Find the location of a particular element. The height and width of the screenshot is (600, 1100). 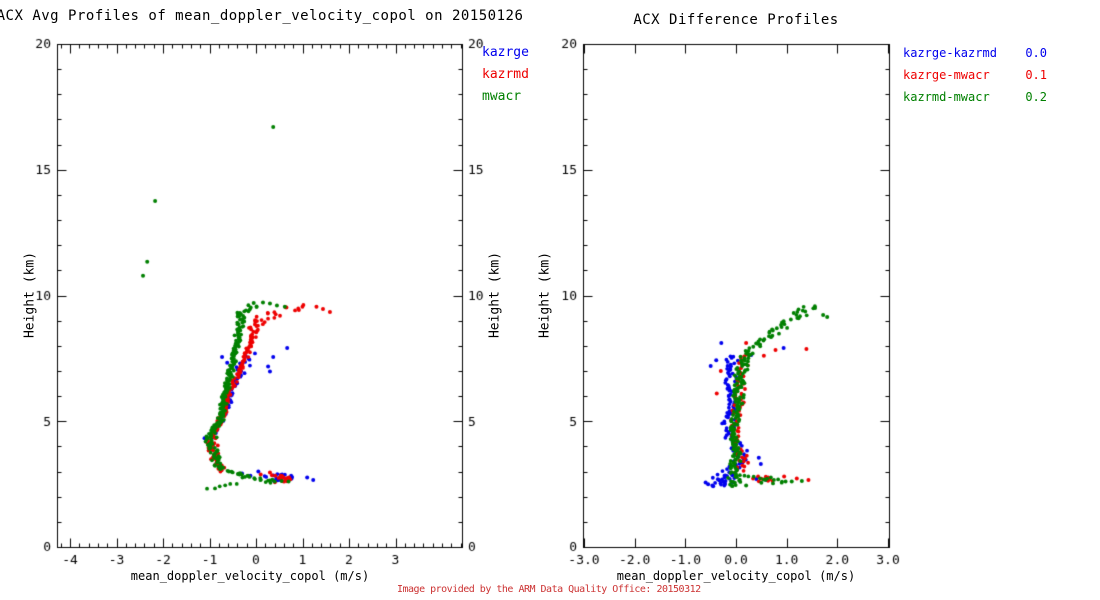

left-plot-x-axis-label: mean_doppler_velocity_copol (m/s) is located at coordinates (250, 576).